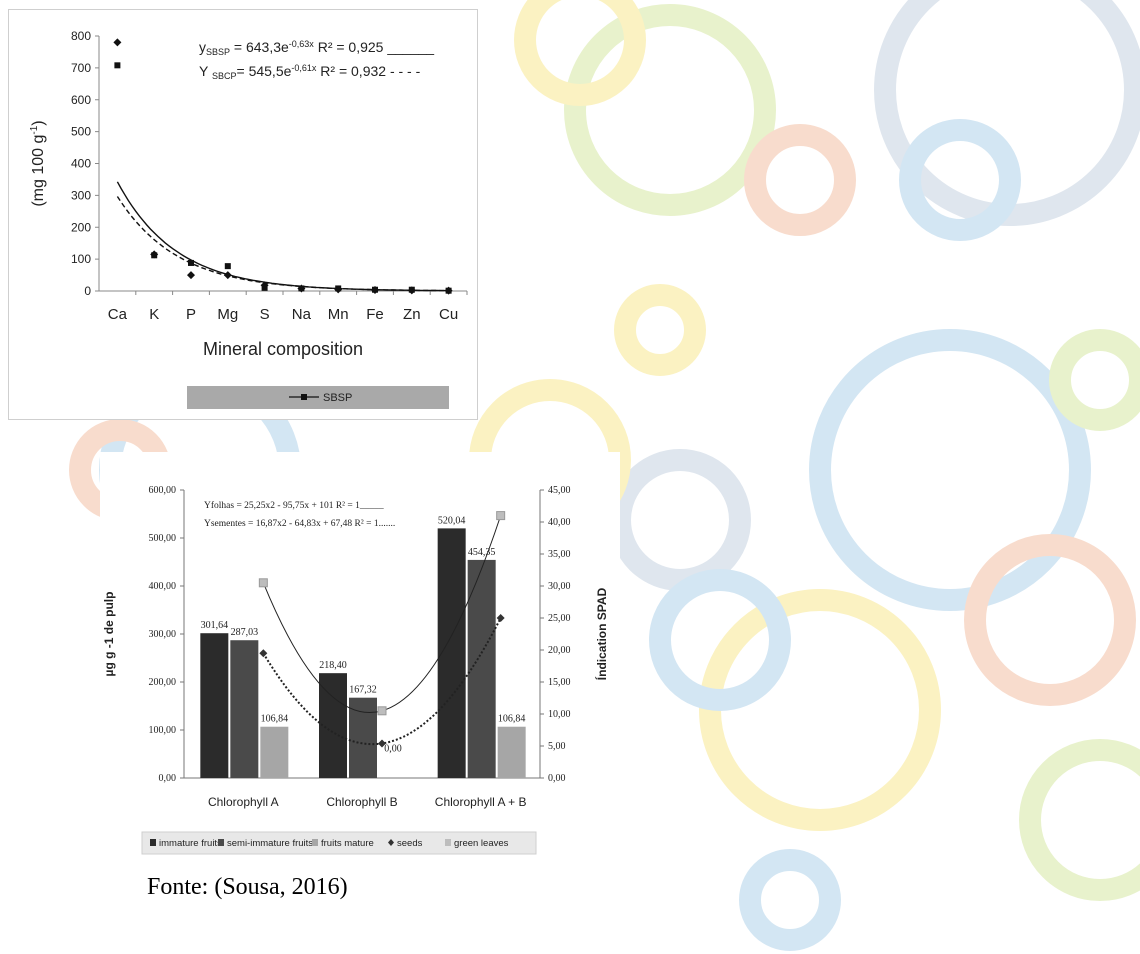 Image resolution: width=1140 pixels, height=954 pixels. Describe the element at coordinates (163, 730) in the screenshot. I see `chart2-left-tick-label: 100,00` at that location.